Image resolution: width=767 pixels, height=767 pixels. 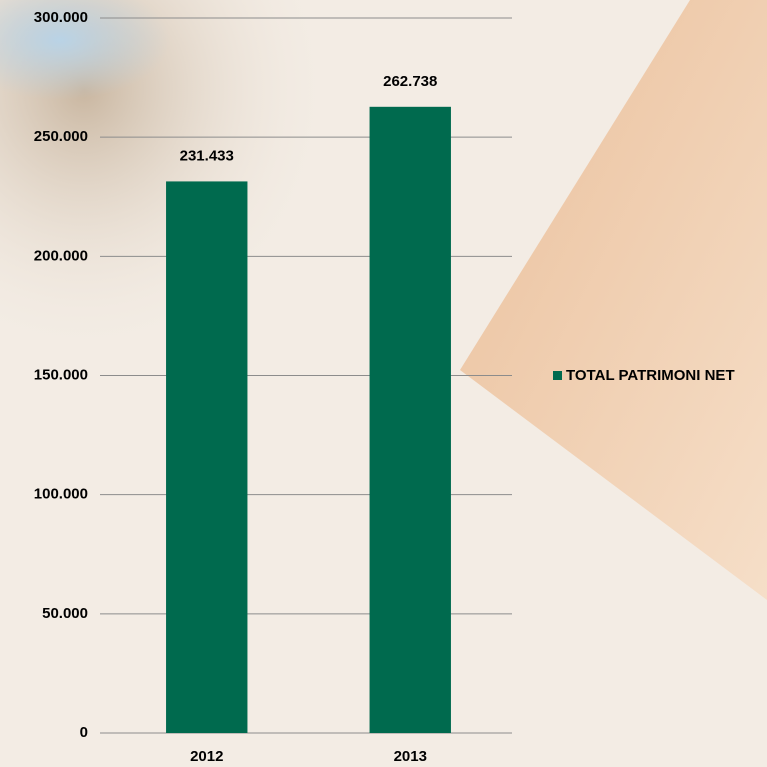 I want to click on legend-label: TOTAL PATRIMONI NET, so click(x=650, y=375).